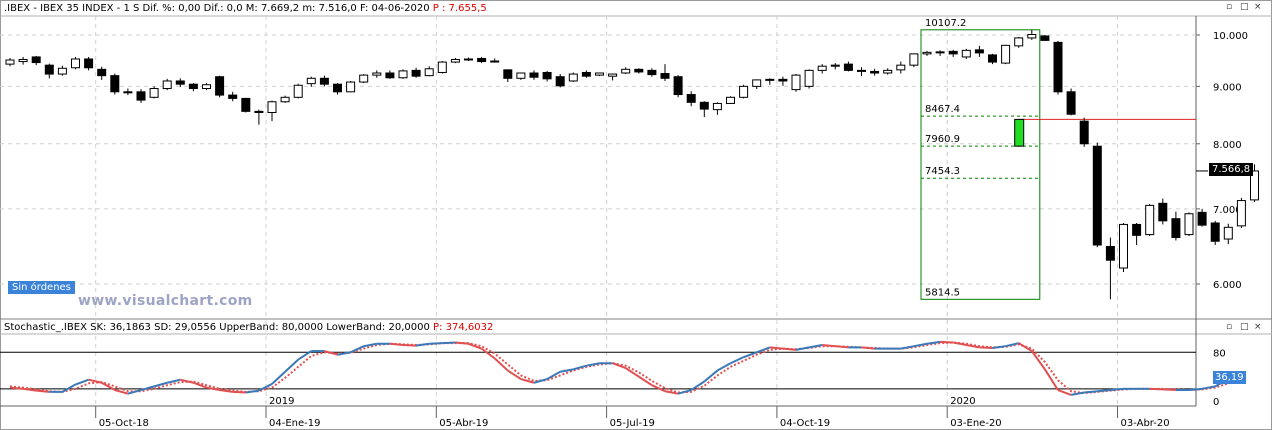 The height and width of the screenshot is (430, 1272). I want to click on orders-status-badge: Sin órdenes, so click(41, 287).